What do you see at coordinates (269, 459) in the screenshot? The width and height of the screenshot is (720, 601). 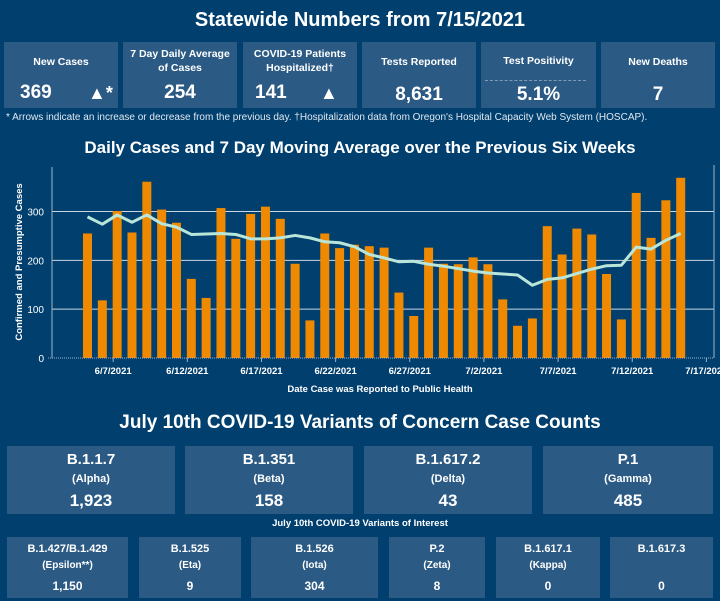 I see `variant-lineage: B.1.351` at bounding box center [269, 459].